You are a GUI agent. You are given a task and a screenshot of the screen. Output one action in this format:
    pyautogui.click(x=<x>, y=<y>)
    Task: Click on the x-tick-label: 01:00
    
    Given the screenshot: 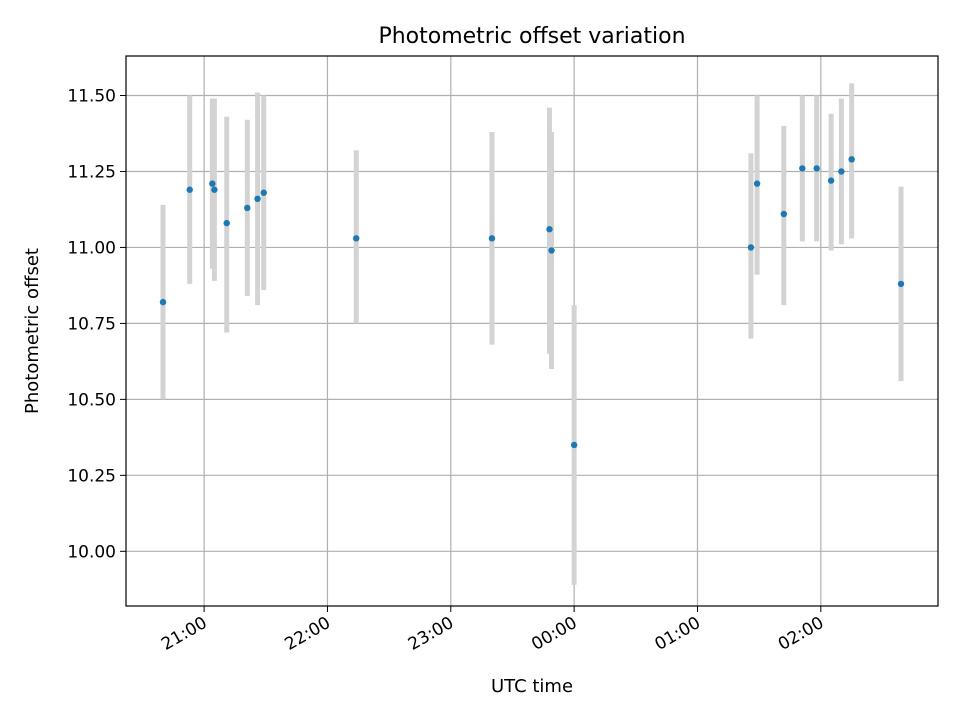 What is the action you would take?
    pyautogui.click(x=678, y=634)
    